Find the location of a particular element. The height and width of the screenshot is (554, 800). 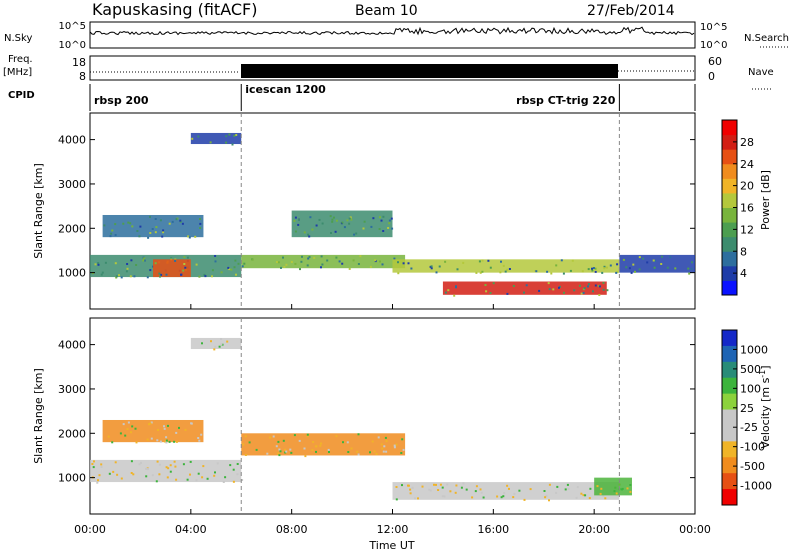

cpid-segment-label: icescan 1200 is located at coordinates (285, 89).